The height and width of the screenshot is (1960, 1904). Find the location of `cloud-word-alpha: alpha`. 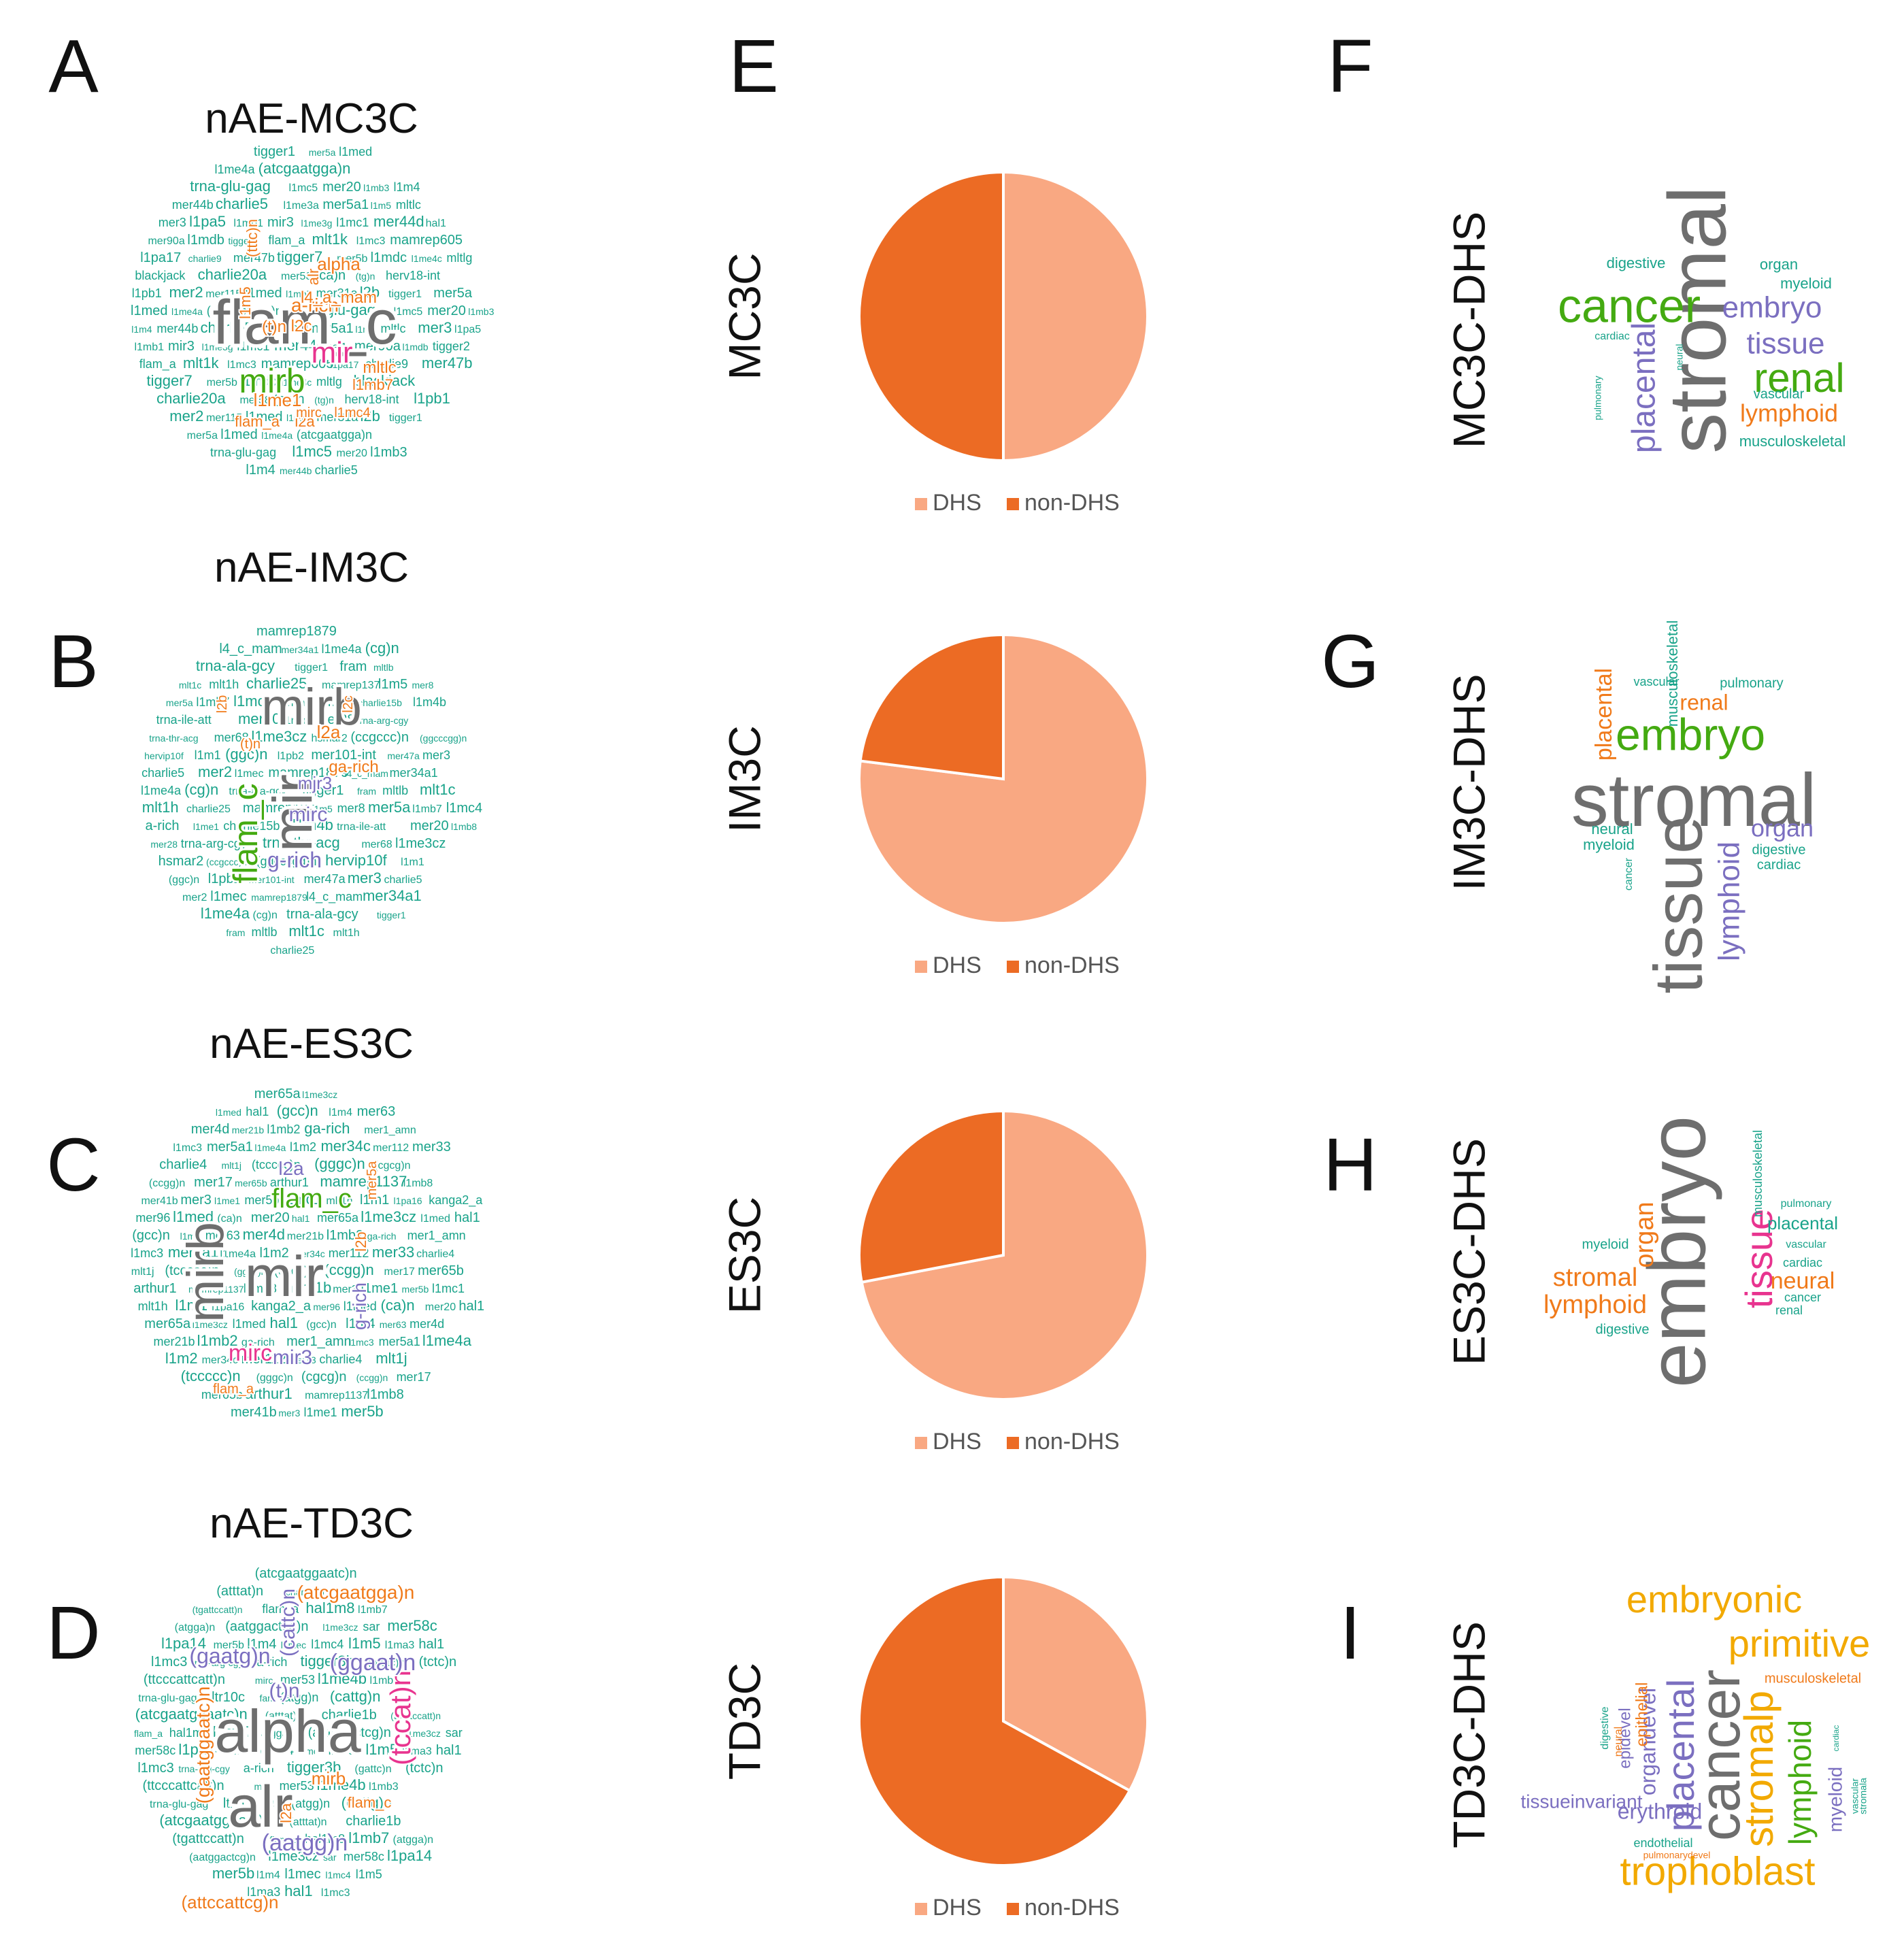

cloud-word-alpha: alpha is located at coordinates (287, 1731).